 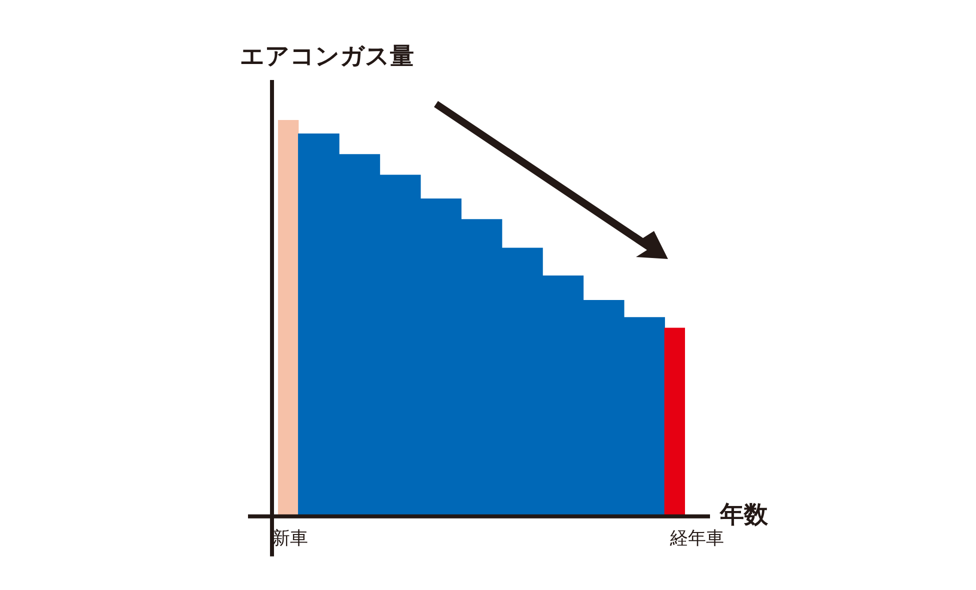 I want to click on x-tick-label: 新車, so click(x=290, y=538).